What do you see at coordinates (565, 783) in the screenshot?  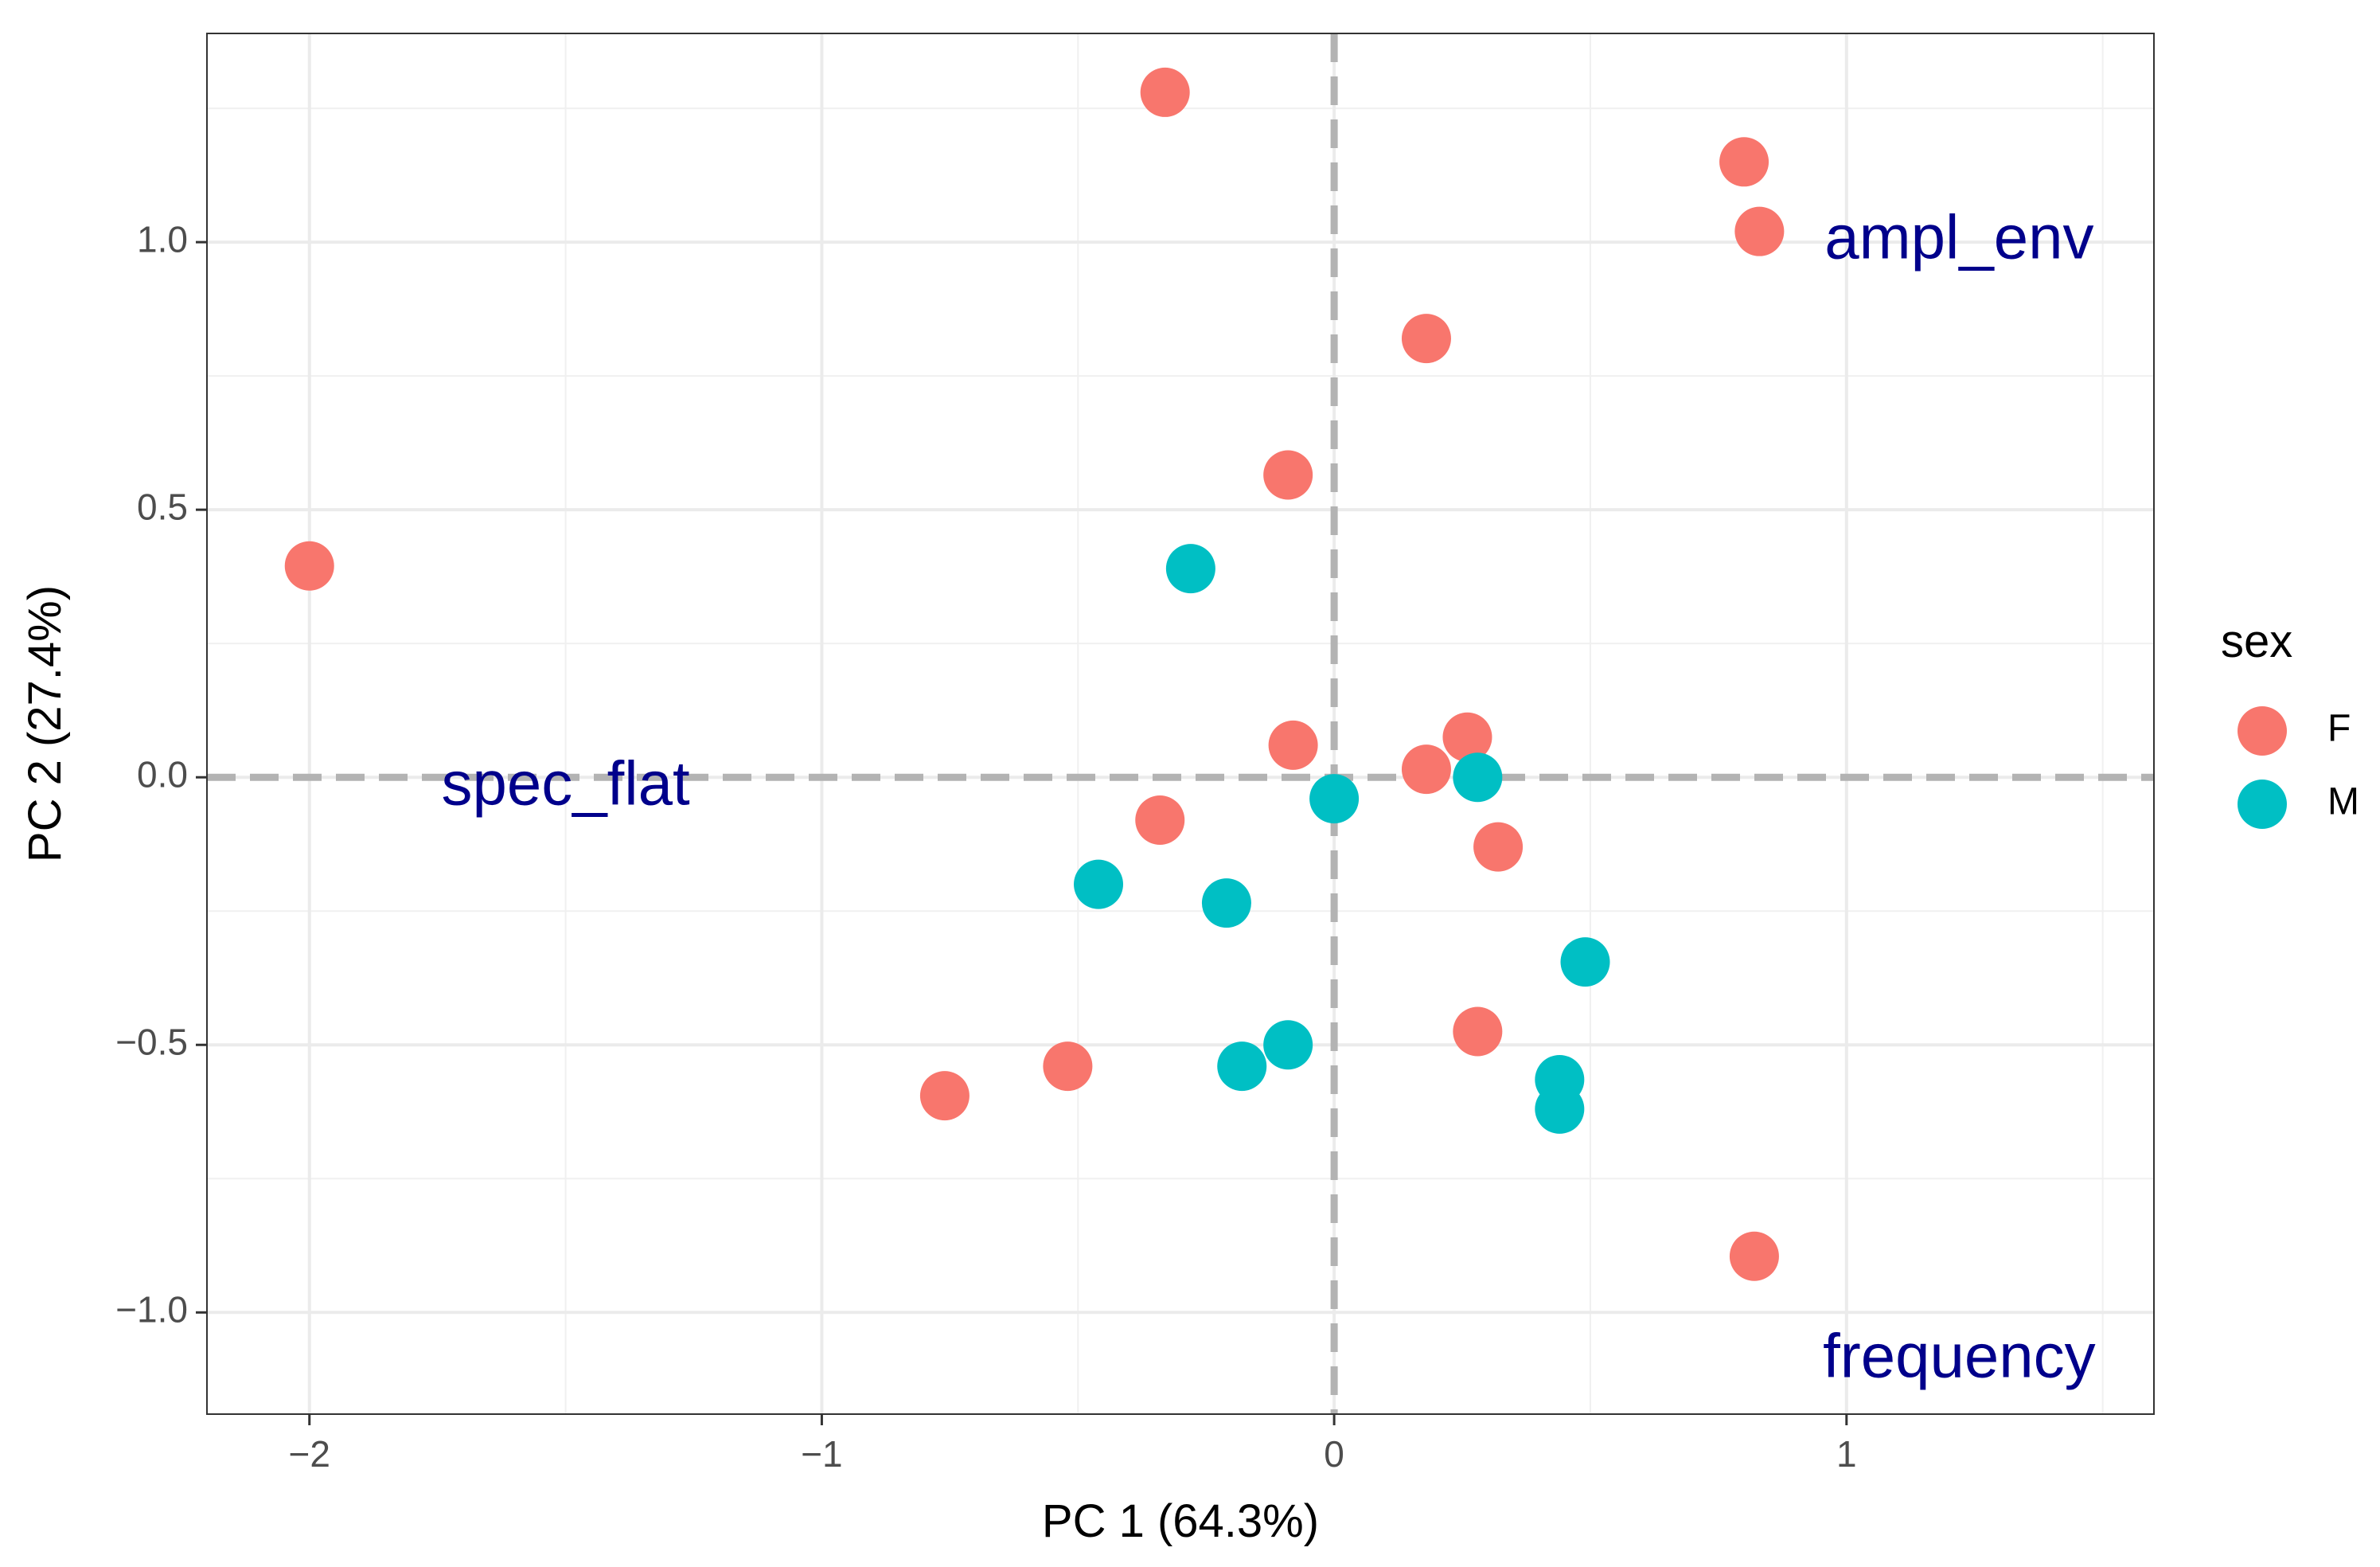 I see `loading-label-spec-flat: spec_flat` at bounding box center [565, 783].